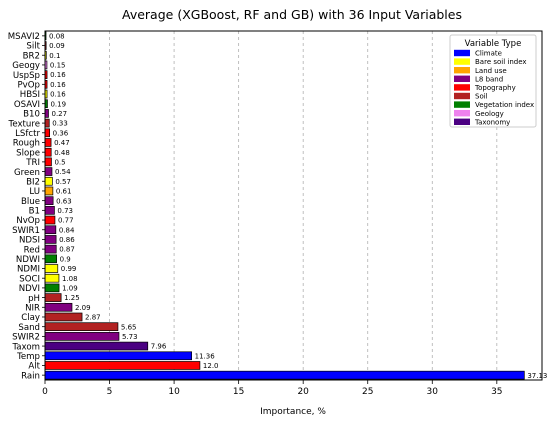 The width and height of the screenshot is (550, 429). Describe the element at coordinates (29, 289) in the screenshot. I see `y-tick-label: NDVI` at that location.